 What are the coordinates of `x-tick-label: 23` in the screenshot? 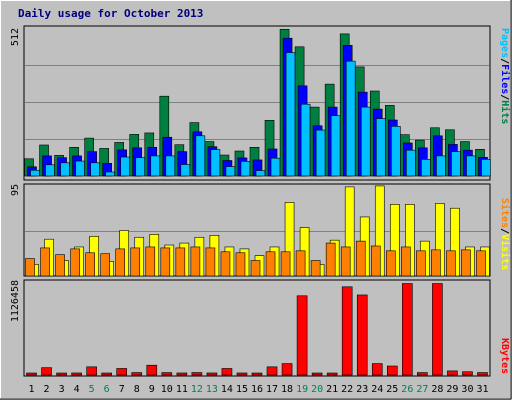 It's located at (362, 389).